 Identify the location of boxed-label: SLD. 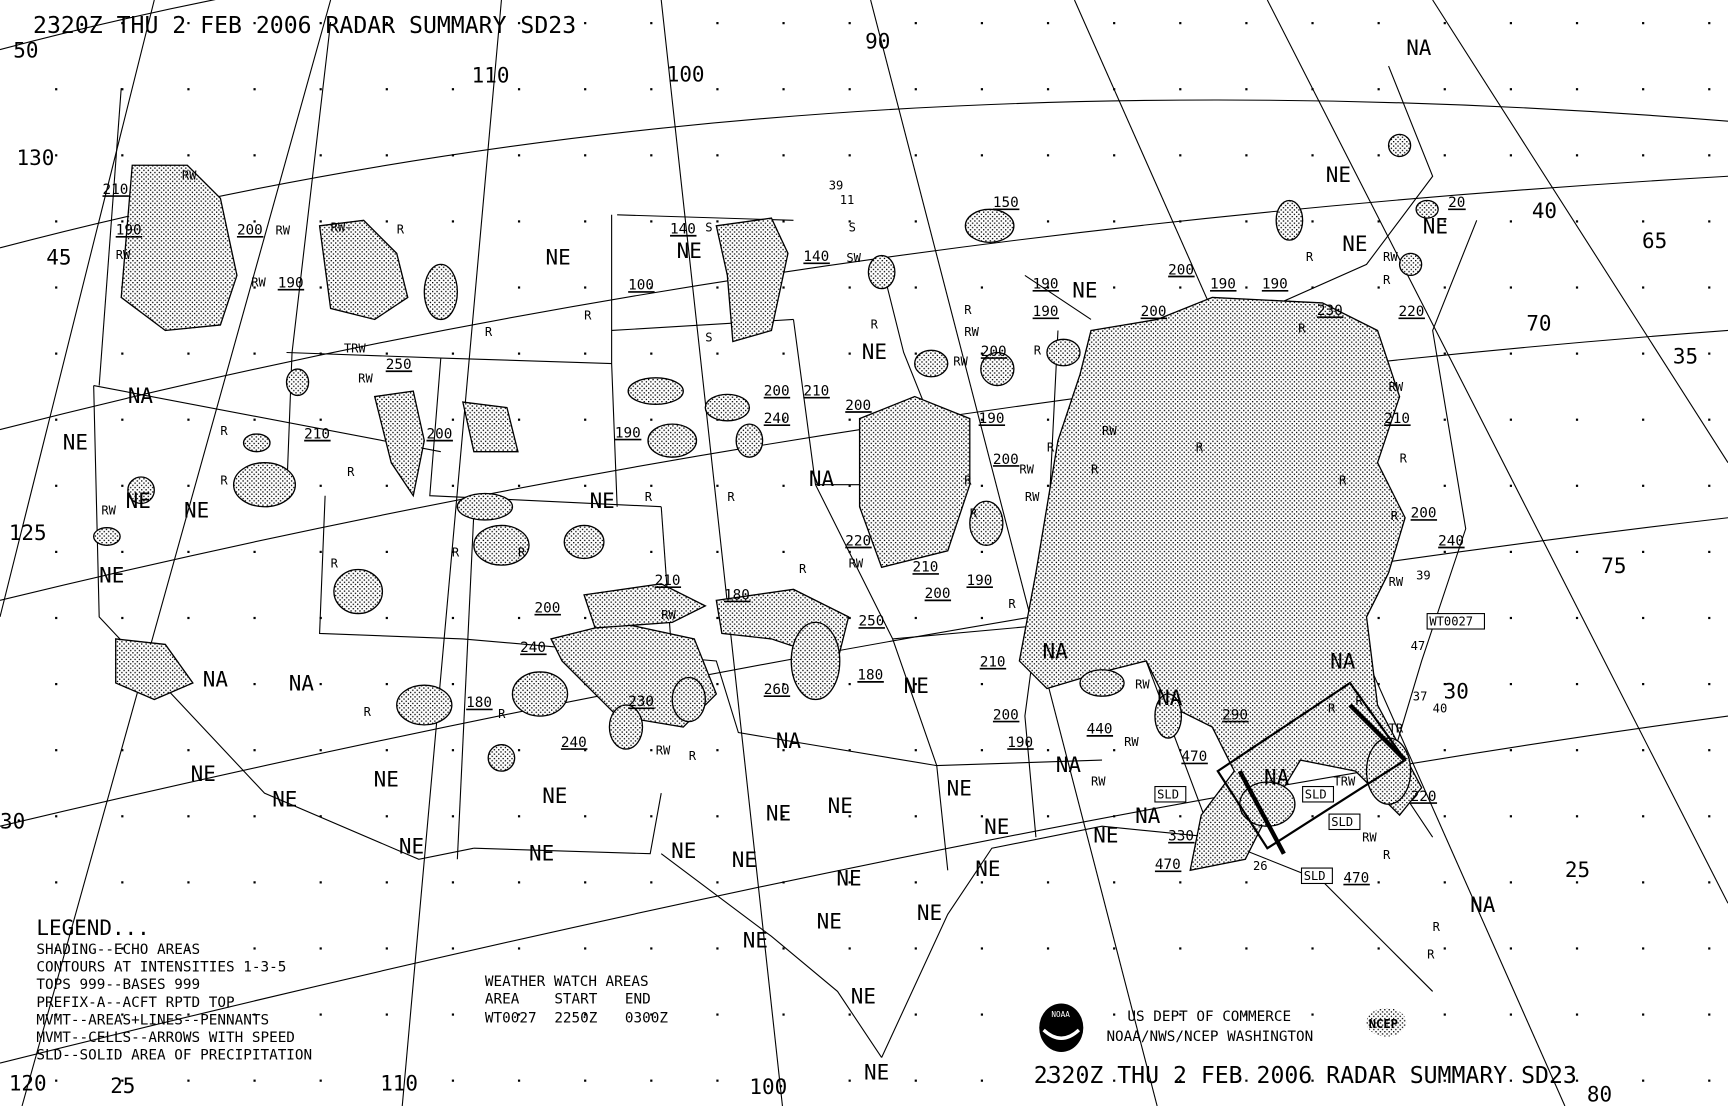
(1316, 795).